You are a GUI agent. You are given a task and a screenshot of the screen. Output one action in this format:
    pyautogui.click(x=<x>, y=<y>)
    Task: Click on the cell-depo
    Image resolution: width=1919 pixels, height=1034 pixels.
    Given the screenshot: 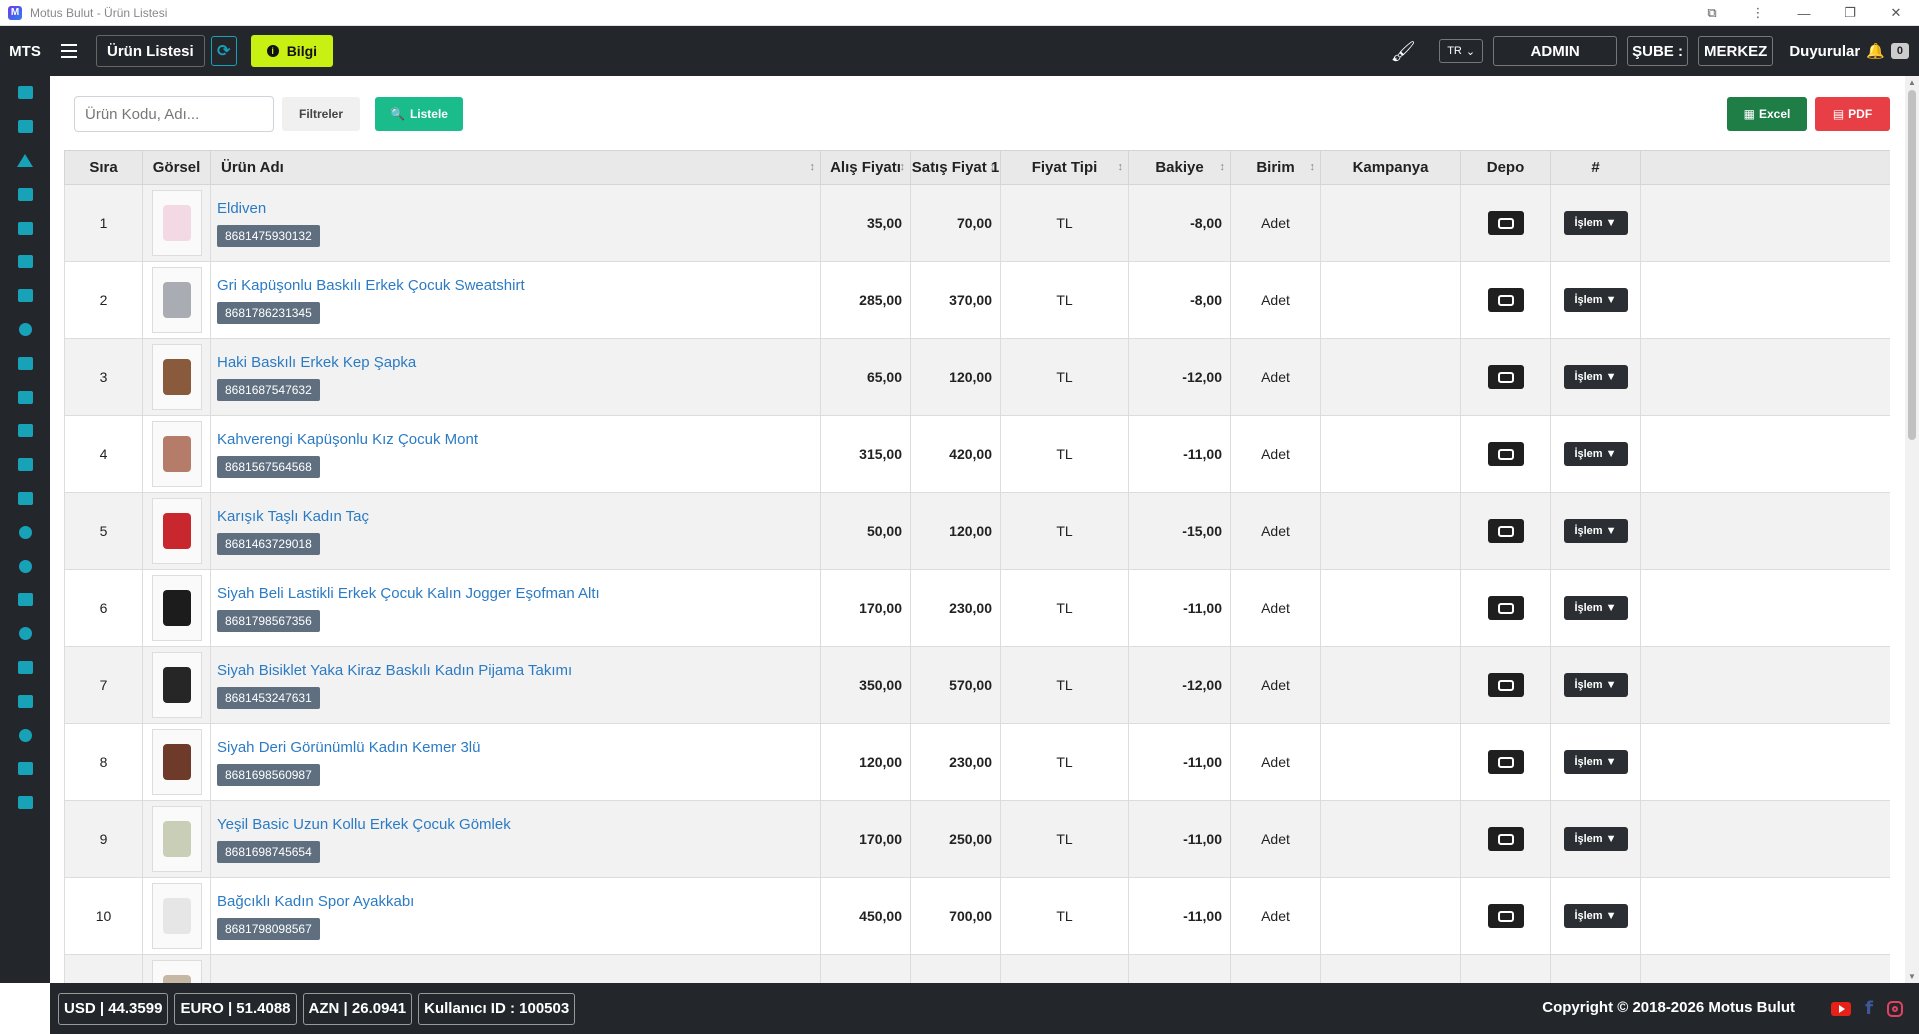 What is the action you would take?
    pyautogui.click(x=1505, y=300)
    